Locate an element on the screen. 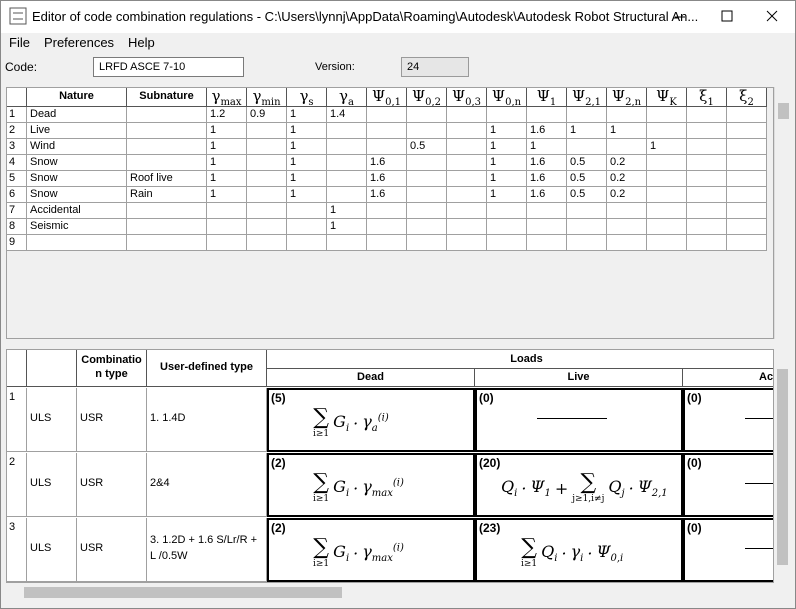  table-cell: Dead is located at coordinates (77, 115).